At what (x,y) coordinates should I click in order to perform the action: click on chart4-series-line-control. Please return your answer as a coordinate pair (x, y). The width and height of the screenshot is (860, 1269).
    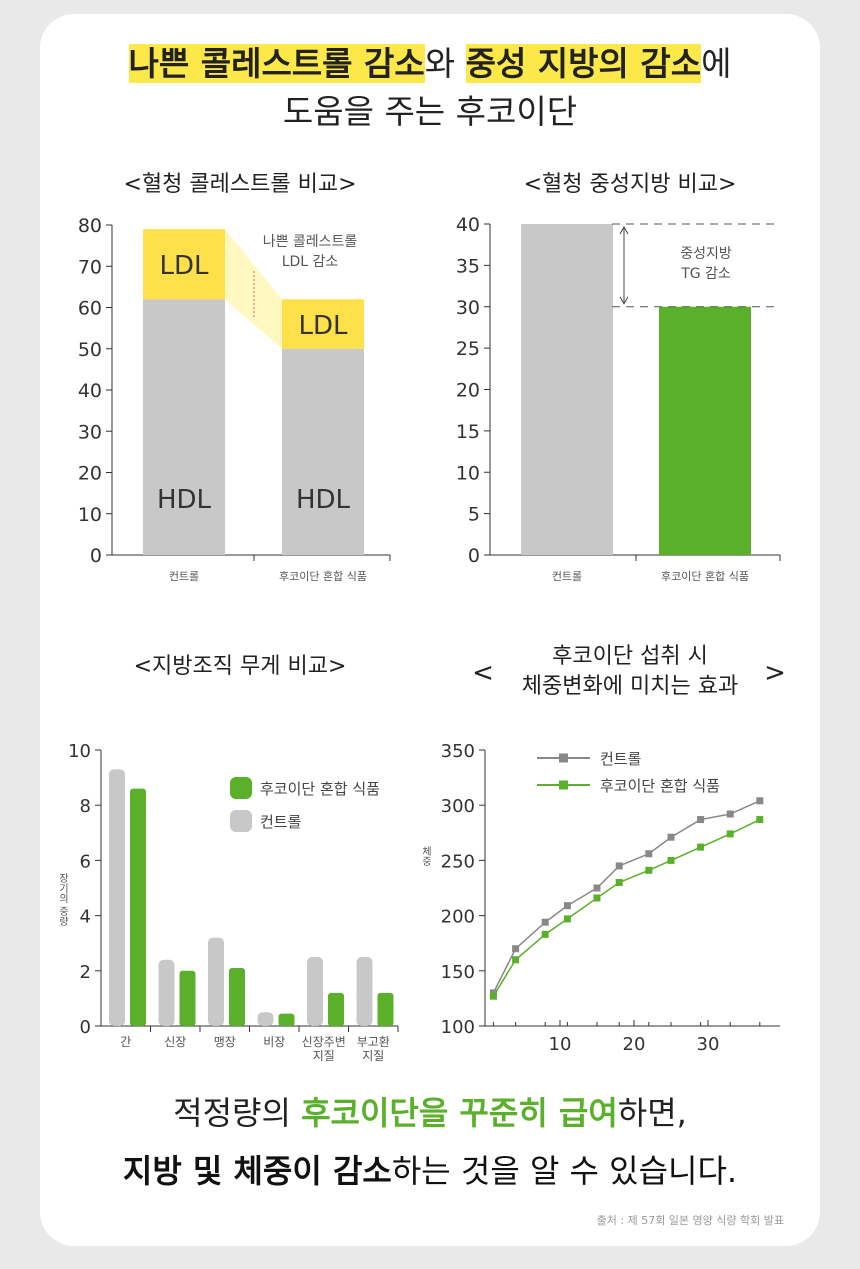
    Looking at the image, I should click on (626, 897).